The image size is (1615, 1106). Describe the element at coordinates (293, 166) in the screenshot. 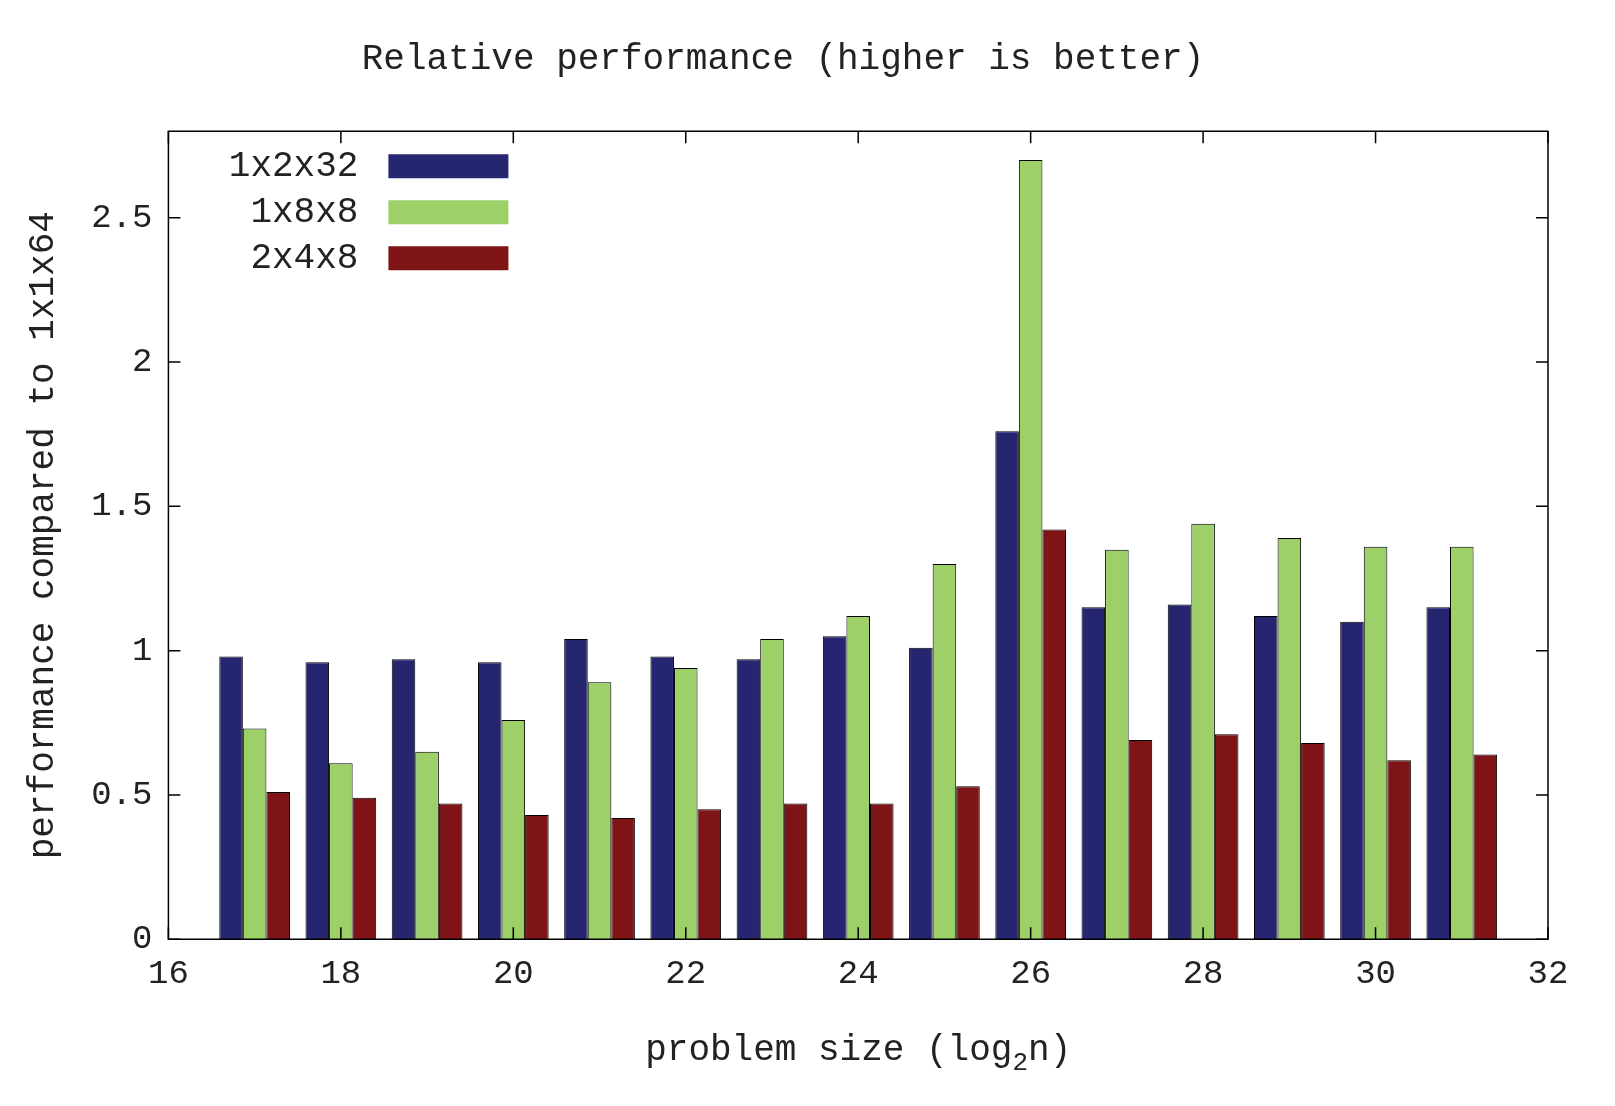

I see `legend-label: 1x2x32` at that location.